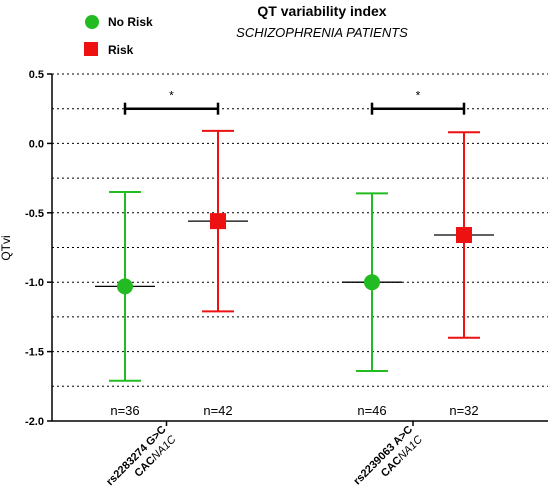  I want to click on sample-size-label: n=36, so click(124, 410).